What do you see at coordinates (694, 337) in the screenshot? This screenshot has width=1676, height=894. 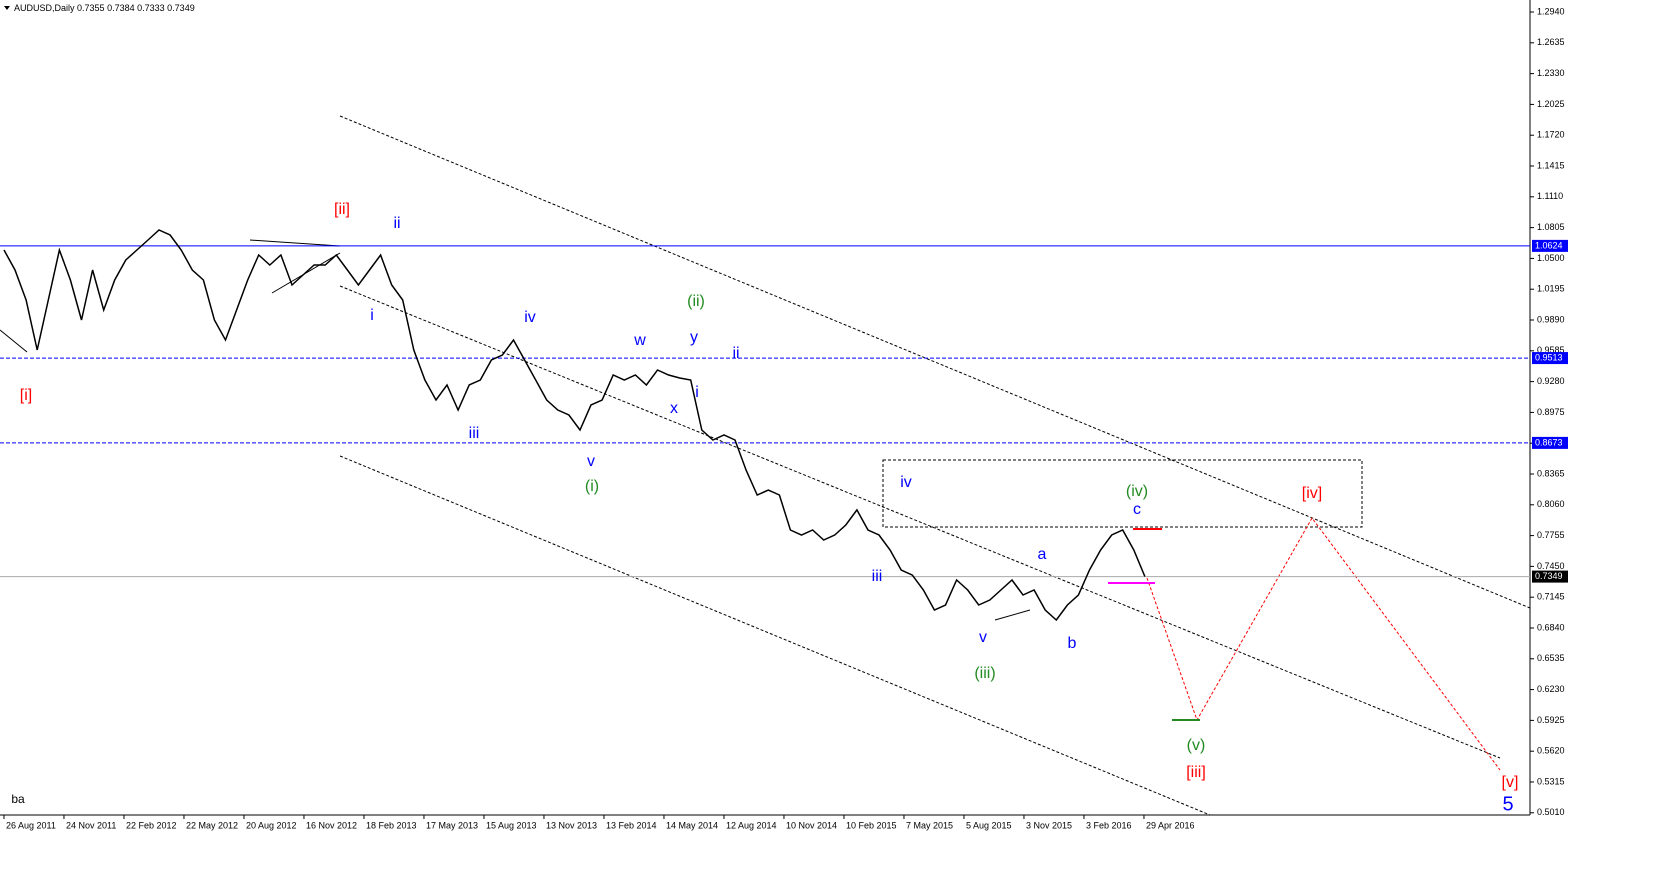 I see `wave-label: y` at bounding box center [694, 337].